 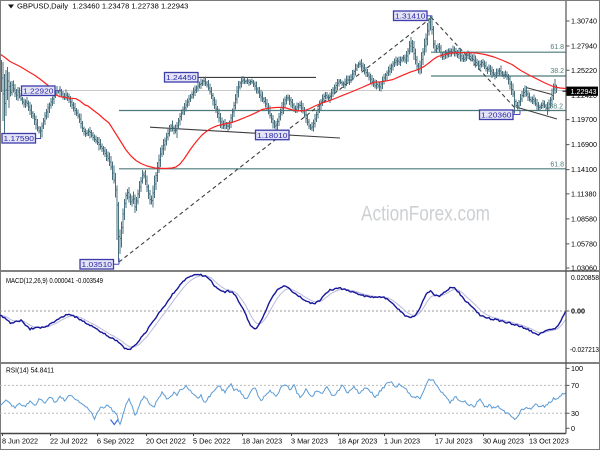 What do you see at coordinates (575, 385) in the screenshot?
I see `svg-text: 70` at bounding box center [575, 385].